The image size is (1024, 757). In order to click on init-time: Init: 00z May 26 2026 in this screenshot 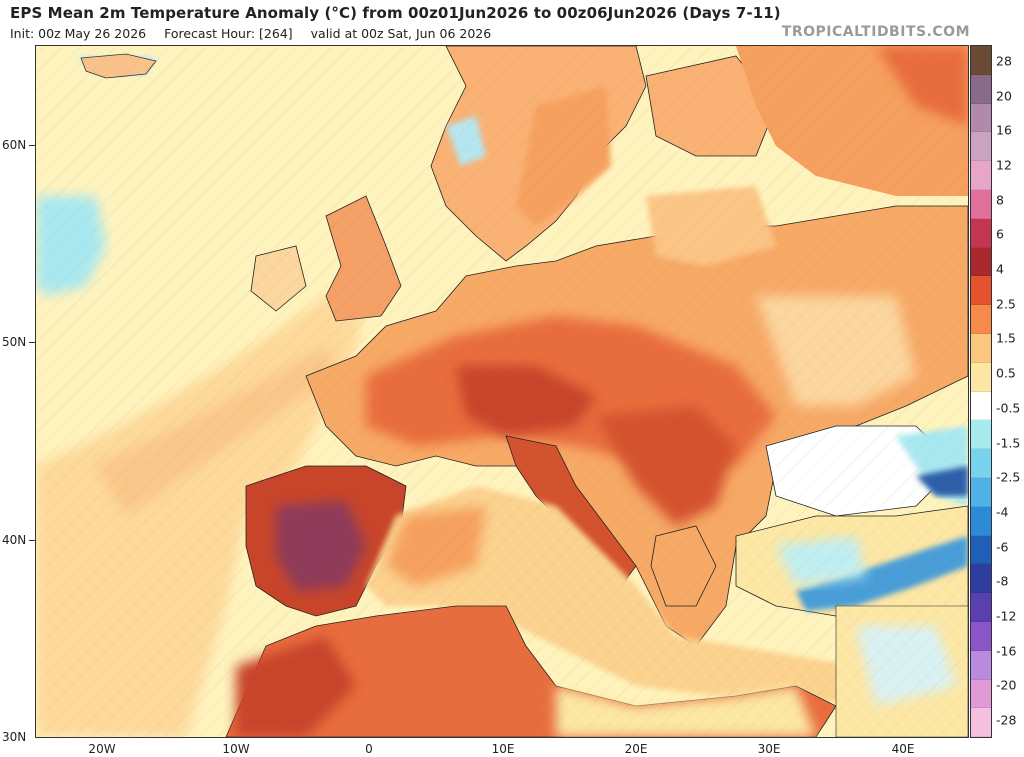, I will do `click(78, 33)`.